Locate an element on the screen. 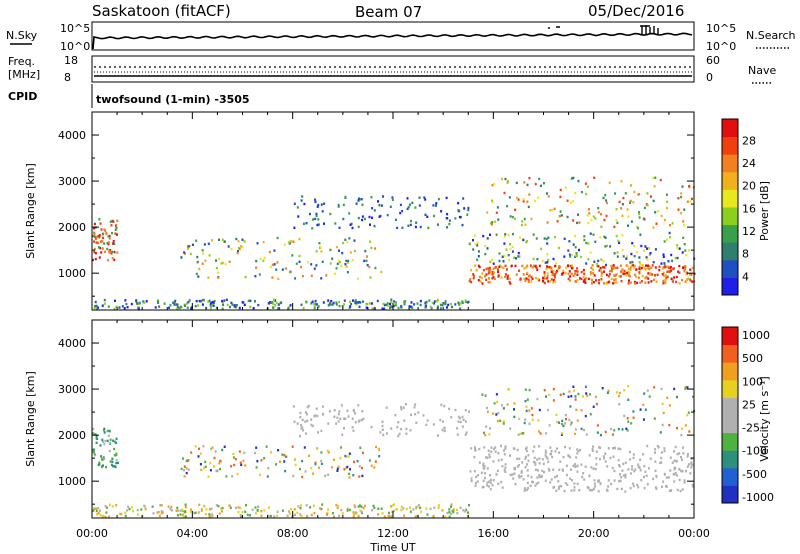  velocity-ylabel: Slant Range [km] is located at coordinates (30, 419).